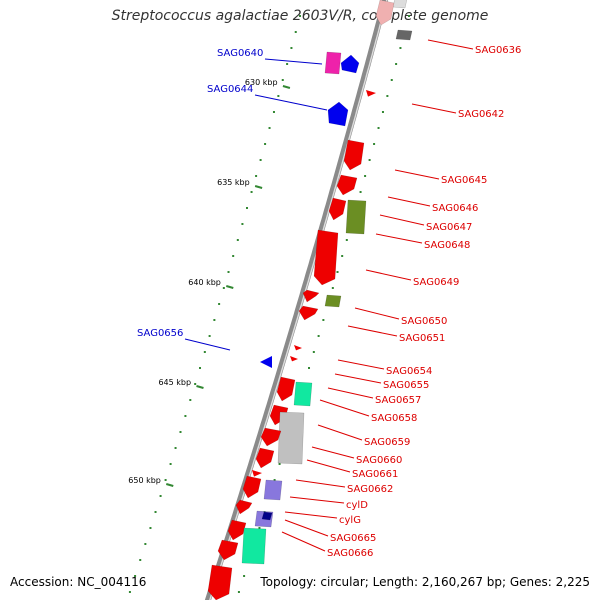  Describe the element at coordinates (144, 480) in the screenshot. I see `tick-label: 650 kbp` at that location.